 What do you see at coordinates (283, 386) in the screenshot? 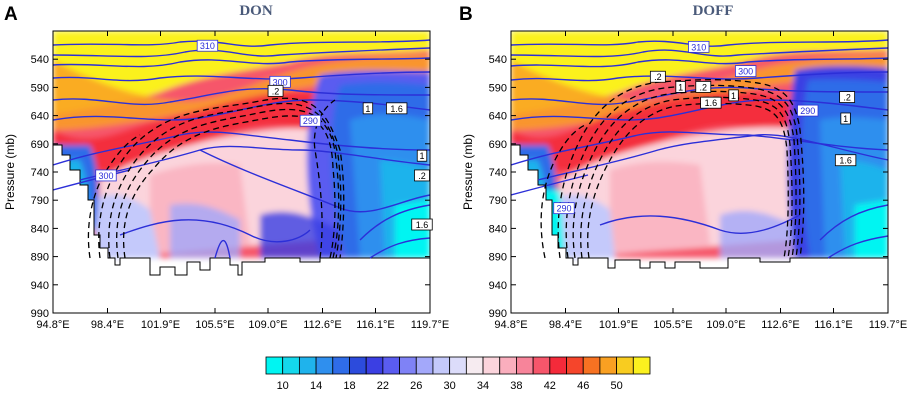
I see `colorbar-tick-label: 10` at bounding box center [283, 386].